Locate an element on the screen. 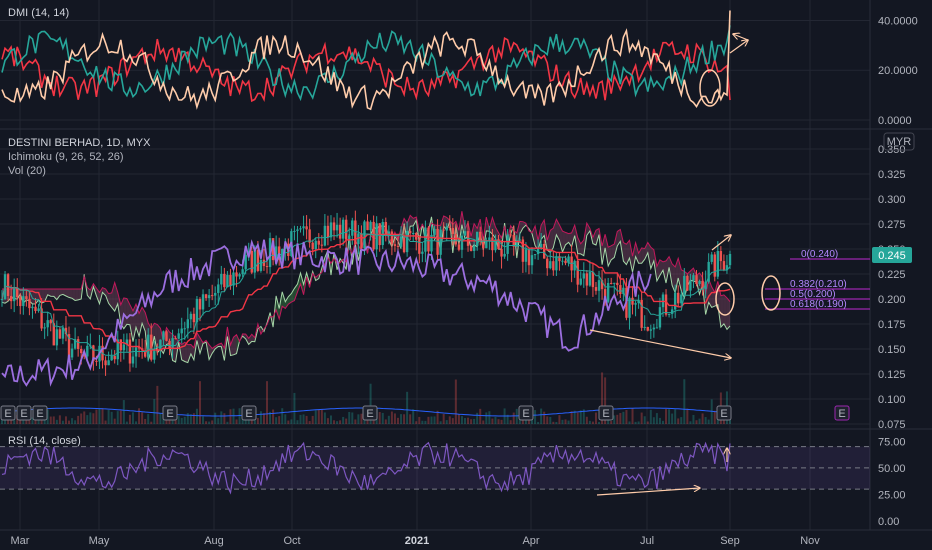  time-axis: Mar May Aug Oct 2021 Apr Jul Sep Nov is located at coordinates (416, 541).